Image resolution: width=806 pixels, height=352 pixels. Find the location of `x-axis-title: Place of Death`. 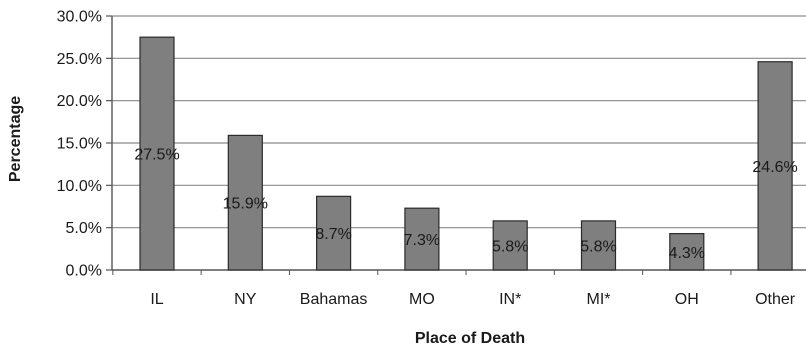

x-axis-title: Place of Death is located at coordinates (470, 338).